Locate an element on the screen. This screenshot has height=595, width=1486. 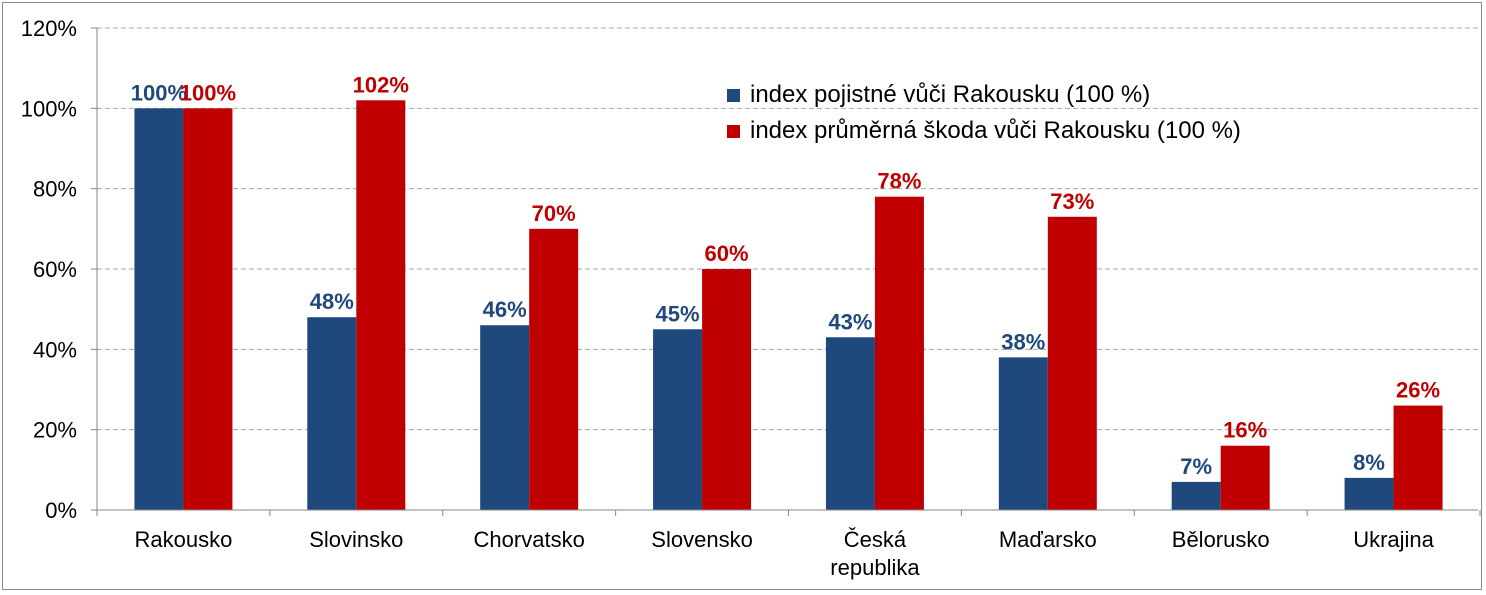
x-tick-label: Slovinsko is located at coordinates (356, 539).